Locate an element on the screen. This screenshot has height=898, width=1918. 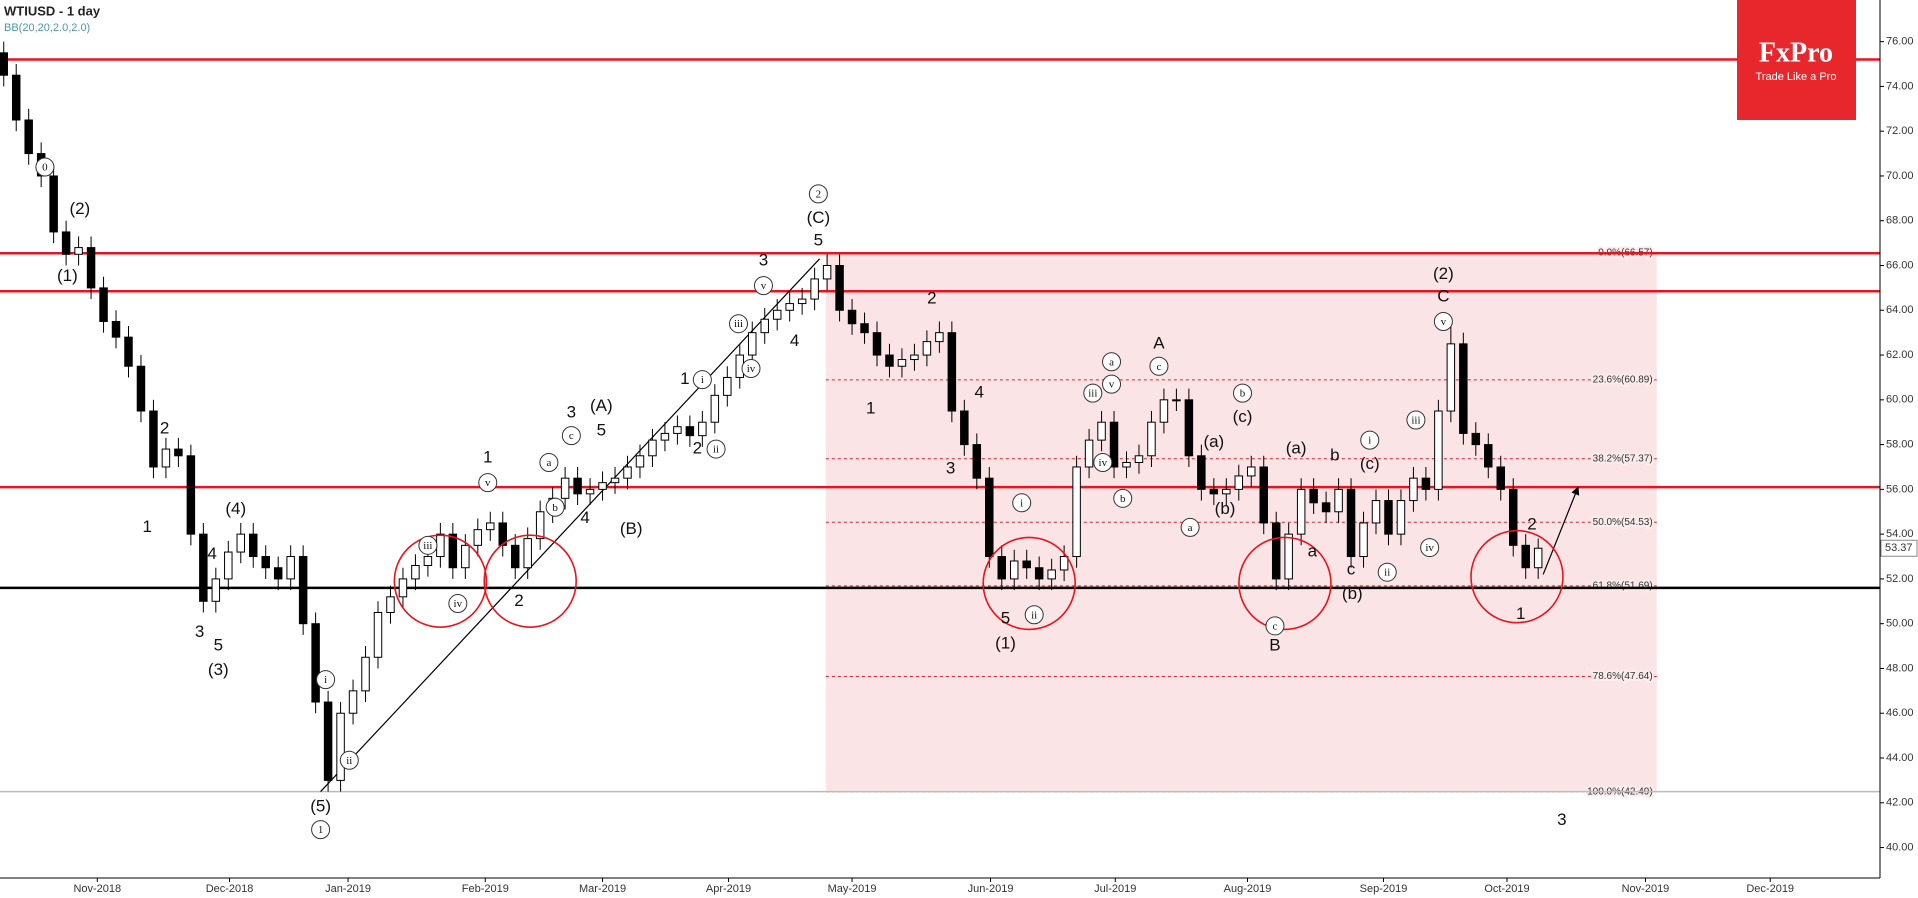
fib-label: 38.2%(57.37) is located at coordinates (1623, 458).